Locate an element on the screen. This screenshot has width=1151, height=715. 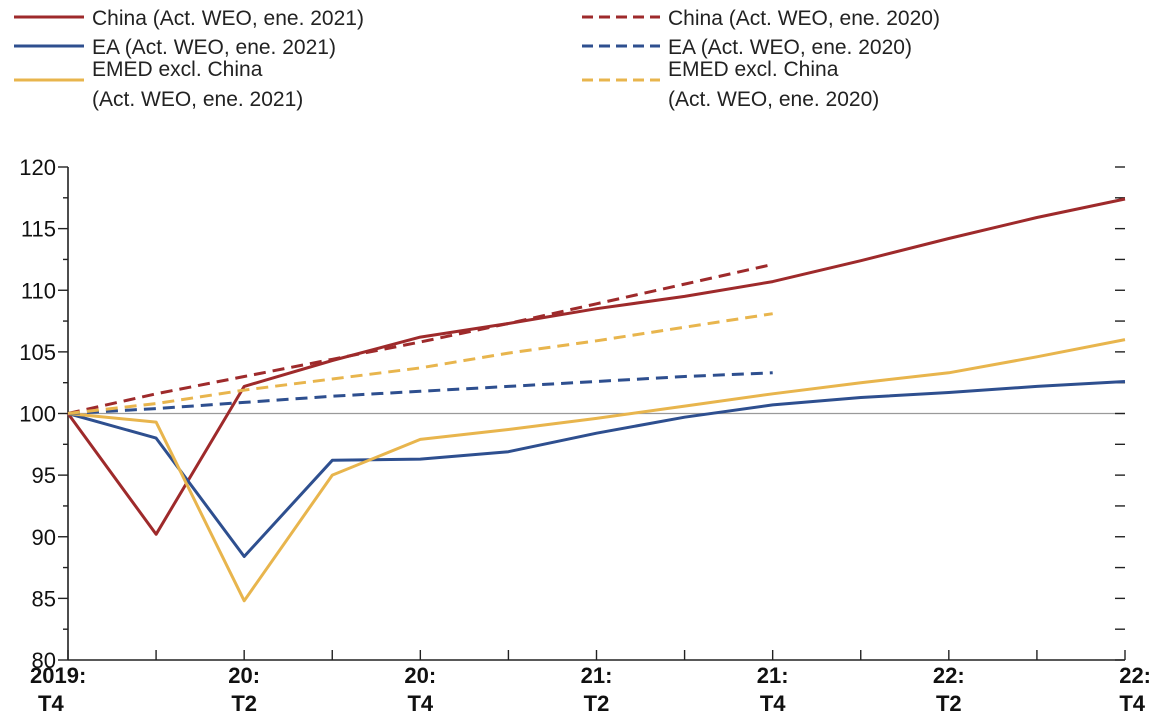
legend-label: China (Act. WEO, ene. 2020) is located at coordinates (804, 18).